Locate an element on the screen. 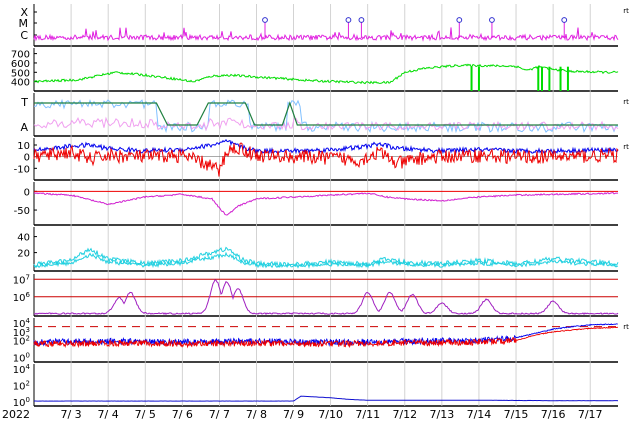 The width and height of the screenshot is (634, 424). x-tick-label: 7/ 6 is located at coordinates (182, 414).